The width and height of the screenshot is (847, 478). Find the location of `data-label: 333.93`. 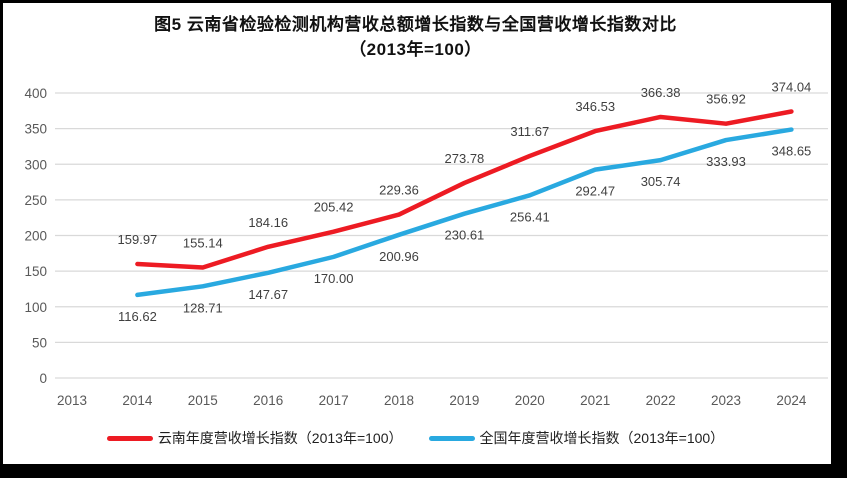

data-label: 333.93 is located at coordinates (726, 161).